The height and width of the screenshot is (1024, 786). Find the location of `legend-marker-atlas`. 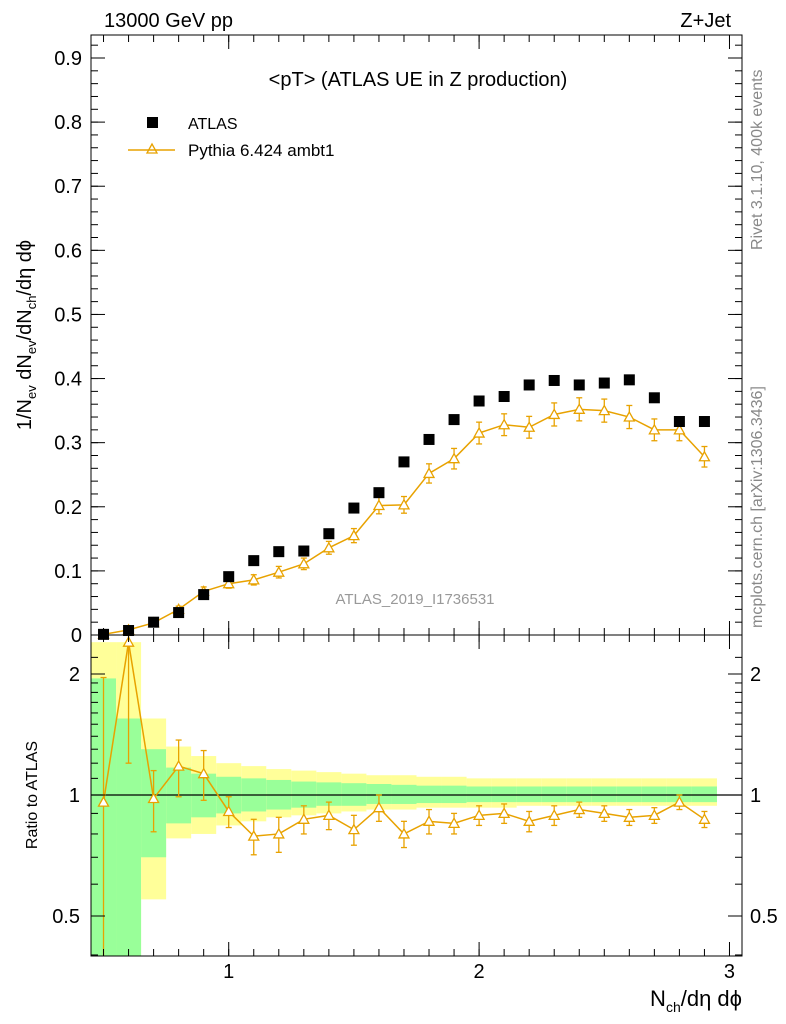

legend-marker-atlas is located at coordinates (152, 122).